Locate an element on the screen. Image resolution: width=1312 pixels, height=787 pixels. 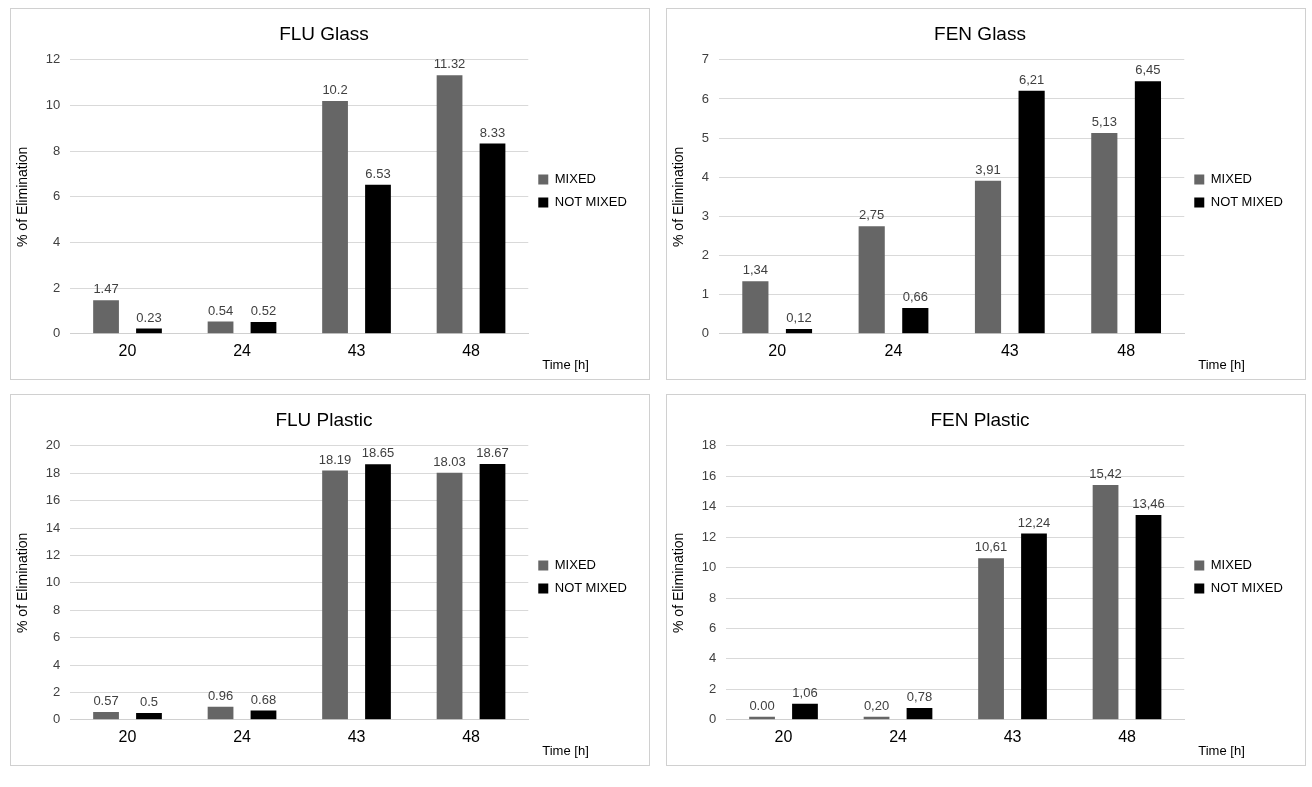
data-label: 0.54 is located at coordinates (220, 310).